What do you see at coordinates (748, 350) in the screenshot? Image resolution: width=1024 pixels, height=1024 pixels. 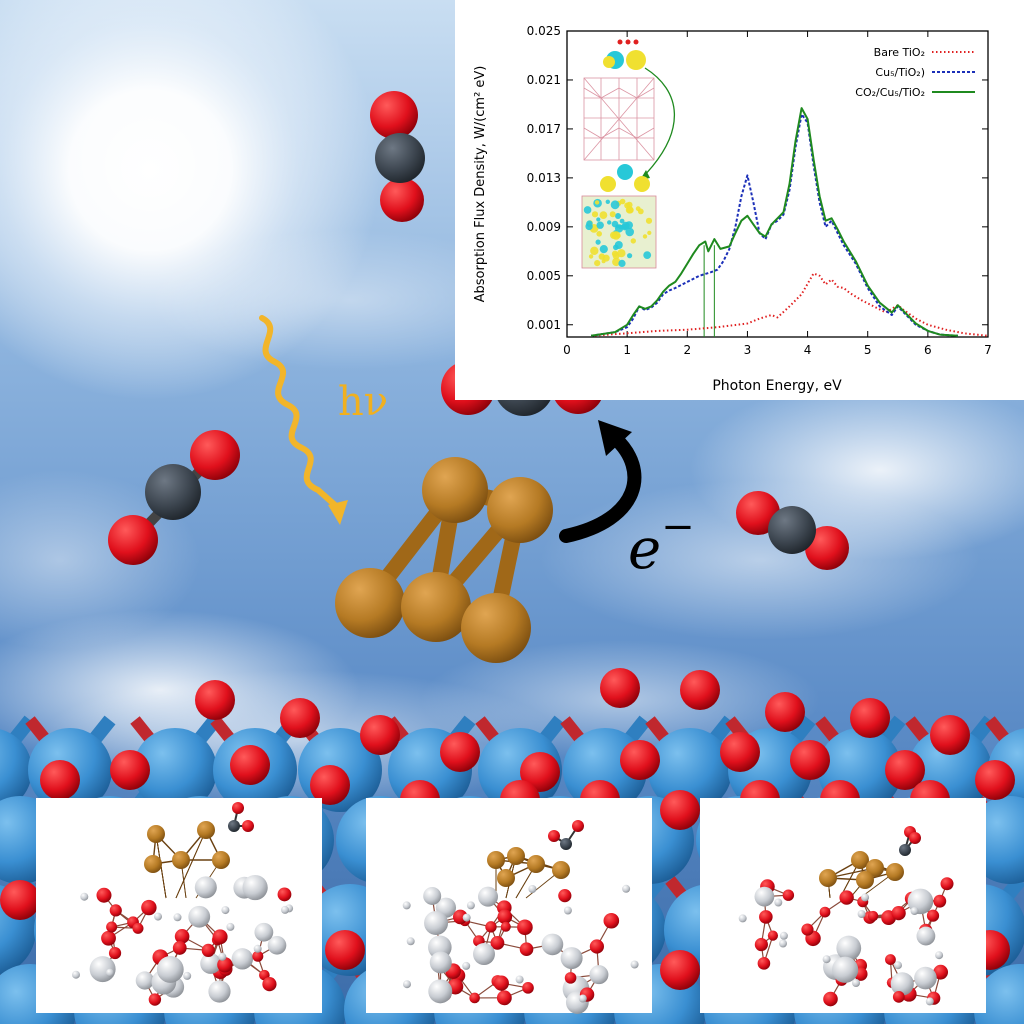 I see `x-tick-label: 3` at bounding box center [748, 350].